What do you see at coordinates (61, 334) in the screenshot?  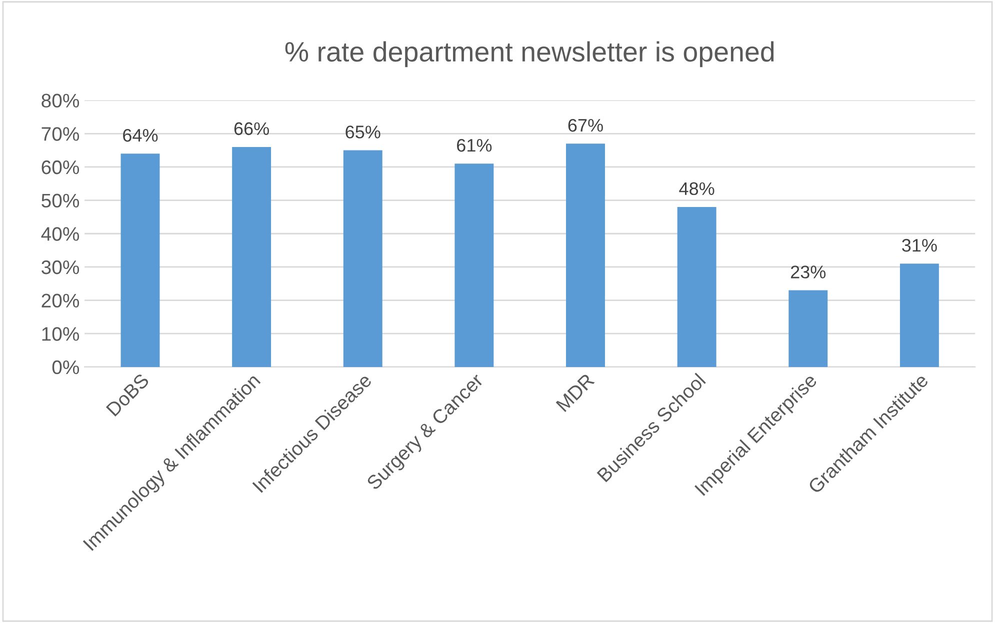 I see `y-tick-label: 10%` at bounding box center [61, 334].